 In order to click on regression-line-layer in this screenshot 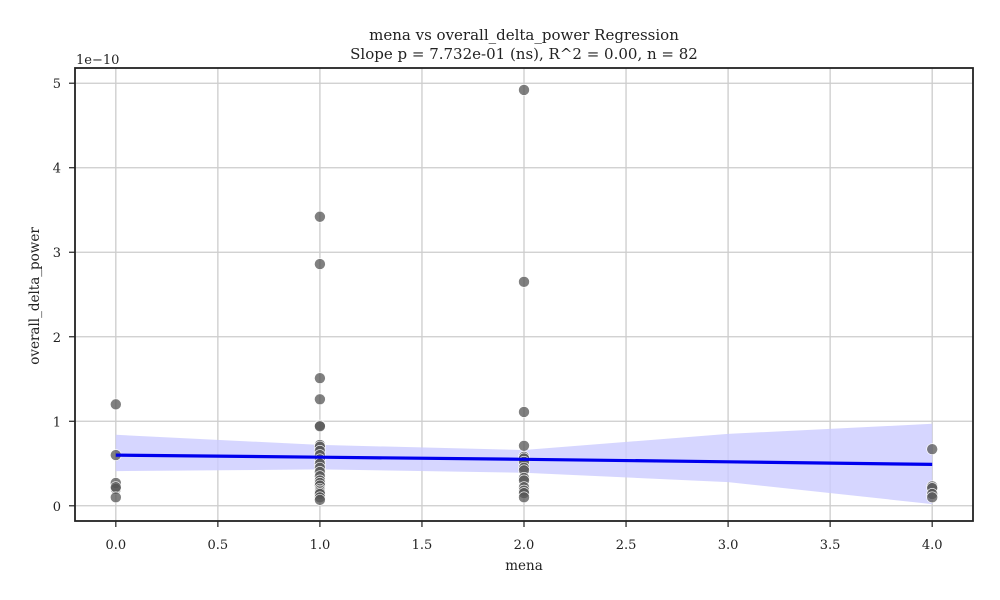, I will do `click(524, 459)`.